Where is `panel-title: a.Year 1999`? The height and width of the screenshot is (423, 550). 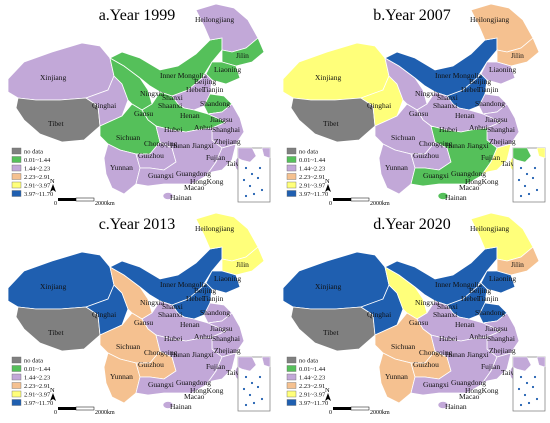
panel-title: a.Year 1999 is located at coordinates (137, 15).